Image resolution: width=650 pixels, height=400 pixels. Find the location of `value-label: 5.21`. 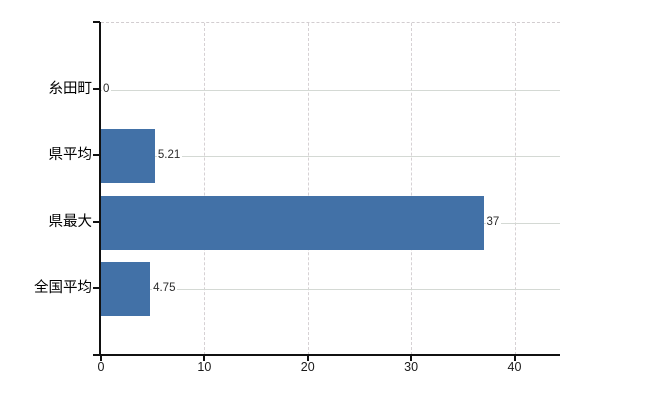

value-label: 5.21 is located at coordinates (169, 156).